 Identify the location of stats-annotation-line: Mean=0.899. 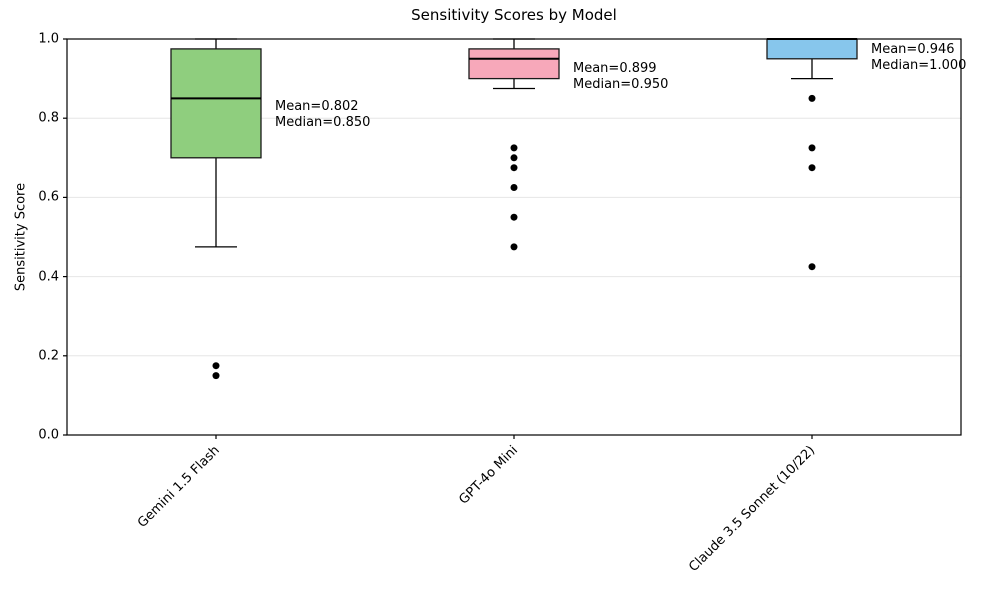
(615, 68).